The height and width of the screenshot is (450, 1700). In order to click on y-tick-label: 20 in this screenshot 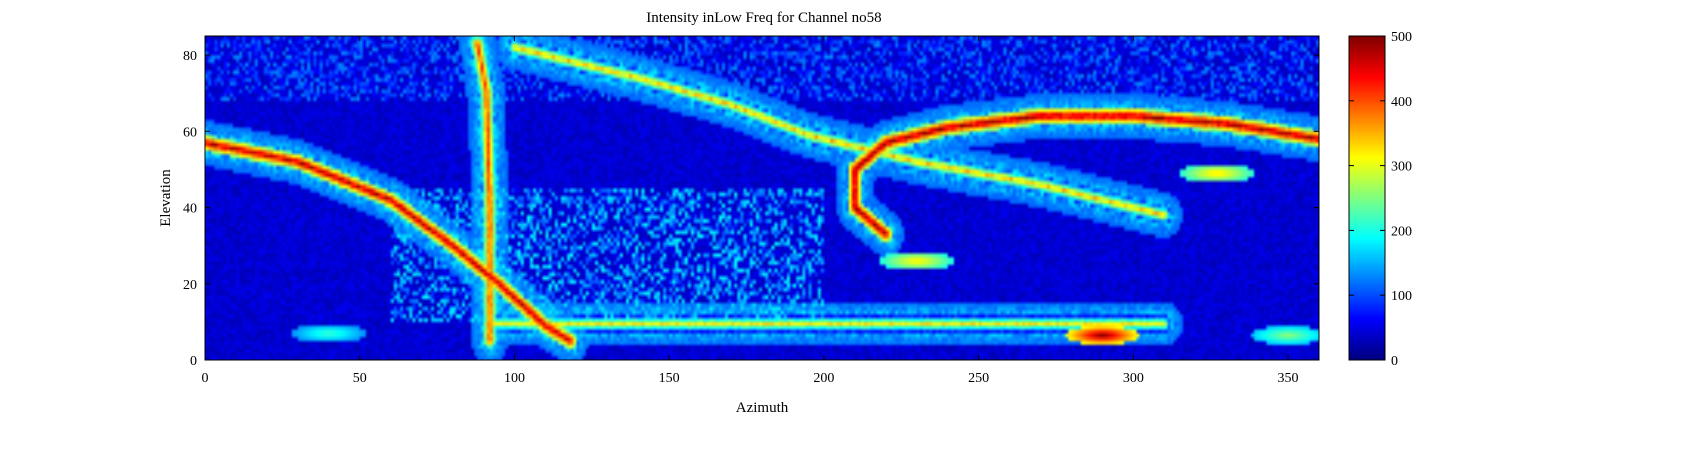, I will do `click(190, 285)`.